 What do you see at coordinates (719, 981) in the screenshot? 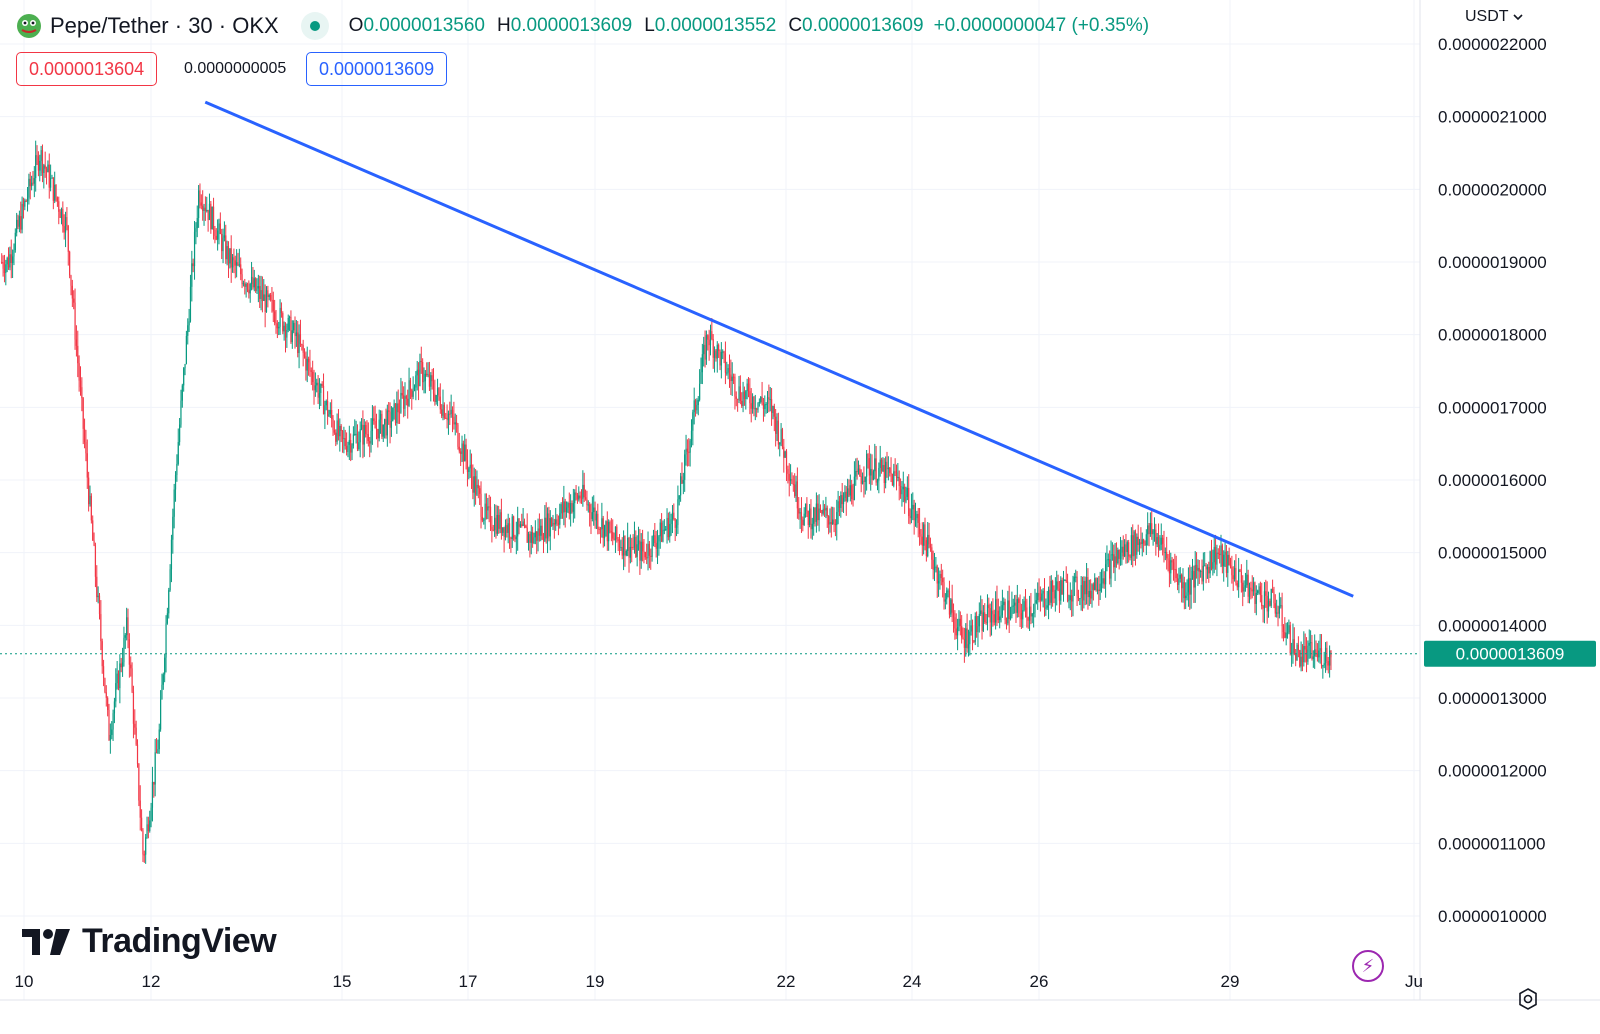
I see `time-axis: 10 12 15 17 19 22 24 26 29 Ju` at bounding box center [719, 981].